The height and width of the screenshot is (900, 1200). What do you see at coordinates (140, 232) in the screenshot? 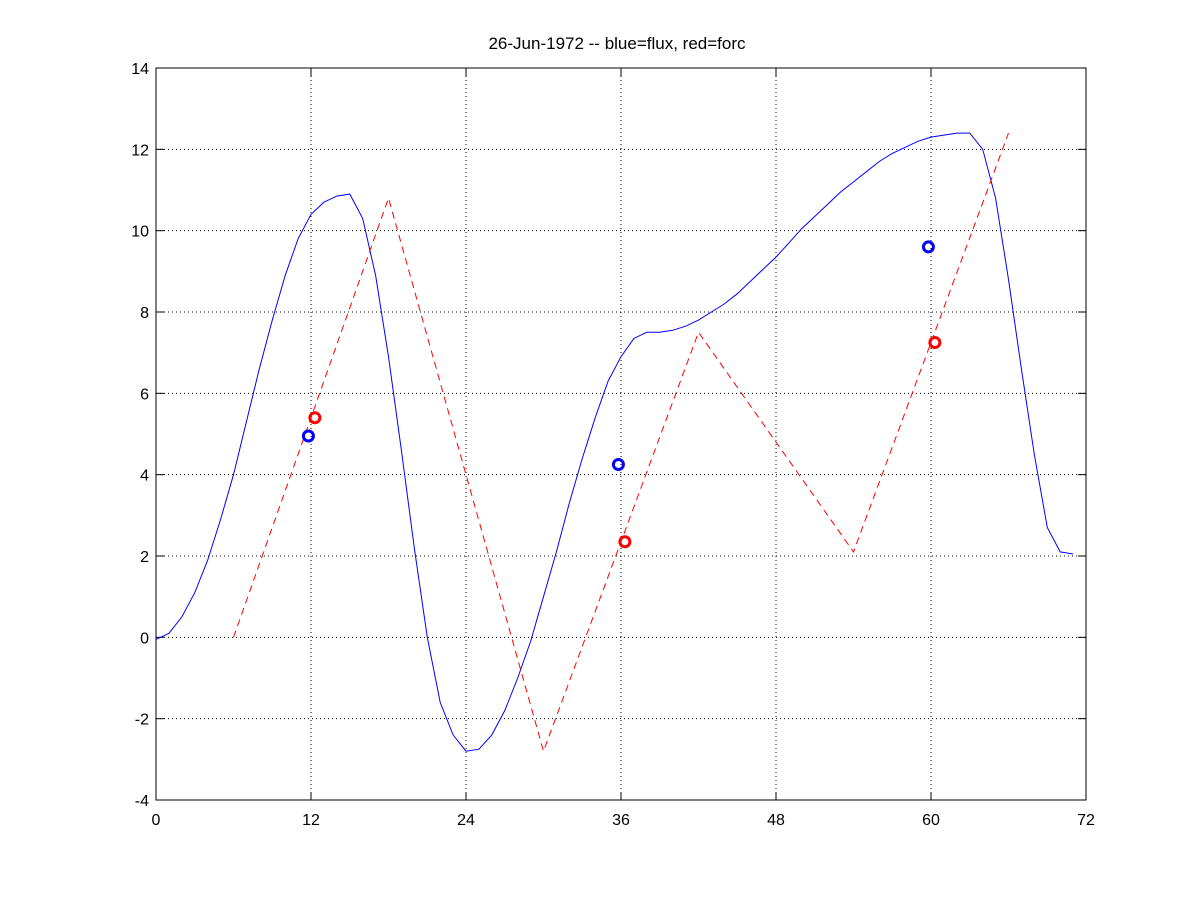
I see `y-tick-label: 10` at bounding box center [140, 232].